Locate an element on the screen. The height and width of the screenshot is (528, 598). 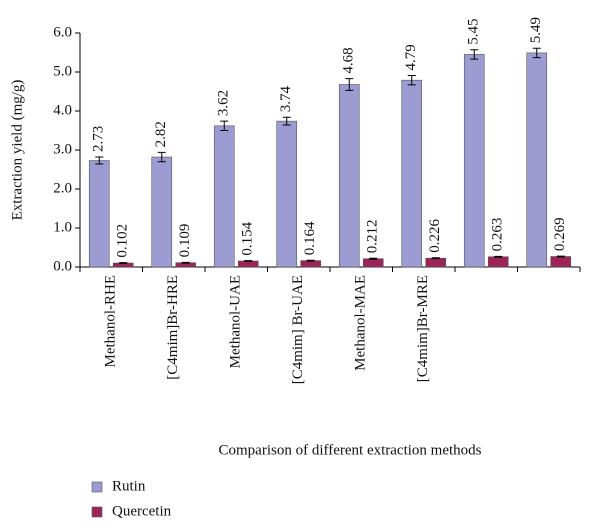
value-label: 3.74 is located at coordinates (286, 98).